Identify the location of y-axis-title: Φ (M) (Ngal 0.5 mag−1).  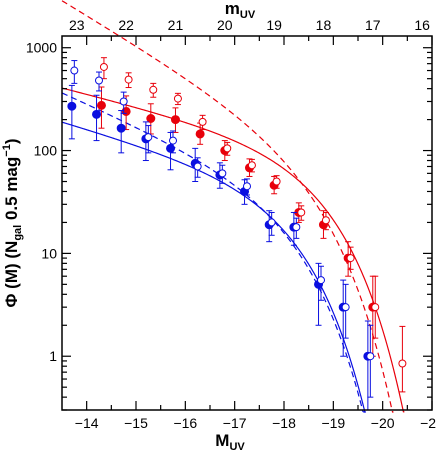
(12, 223).